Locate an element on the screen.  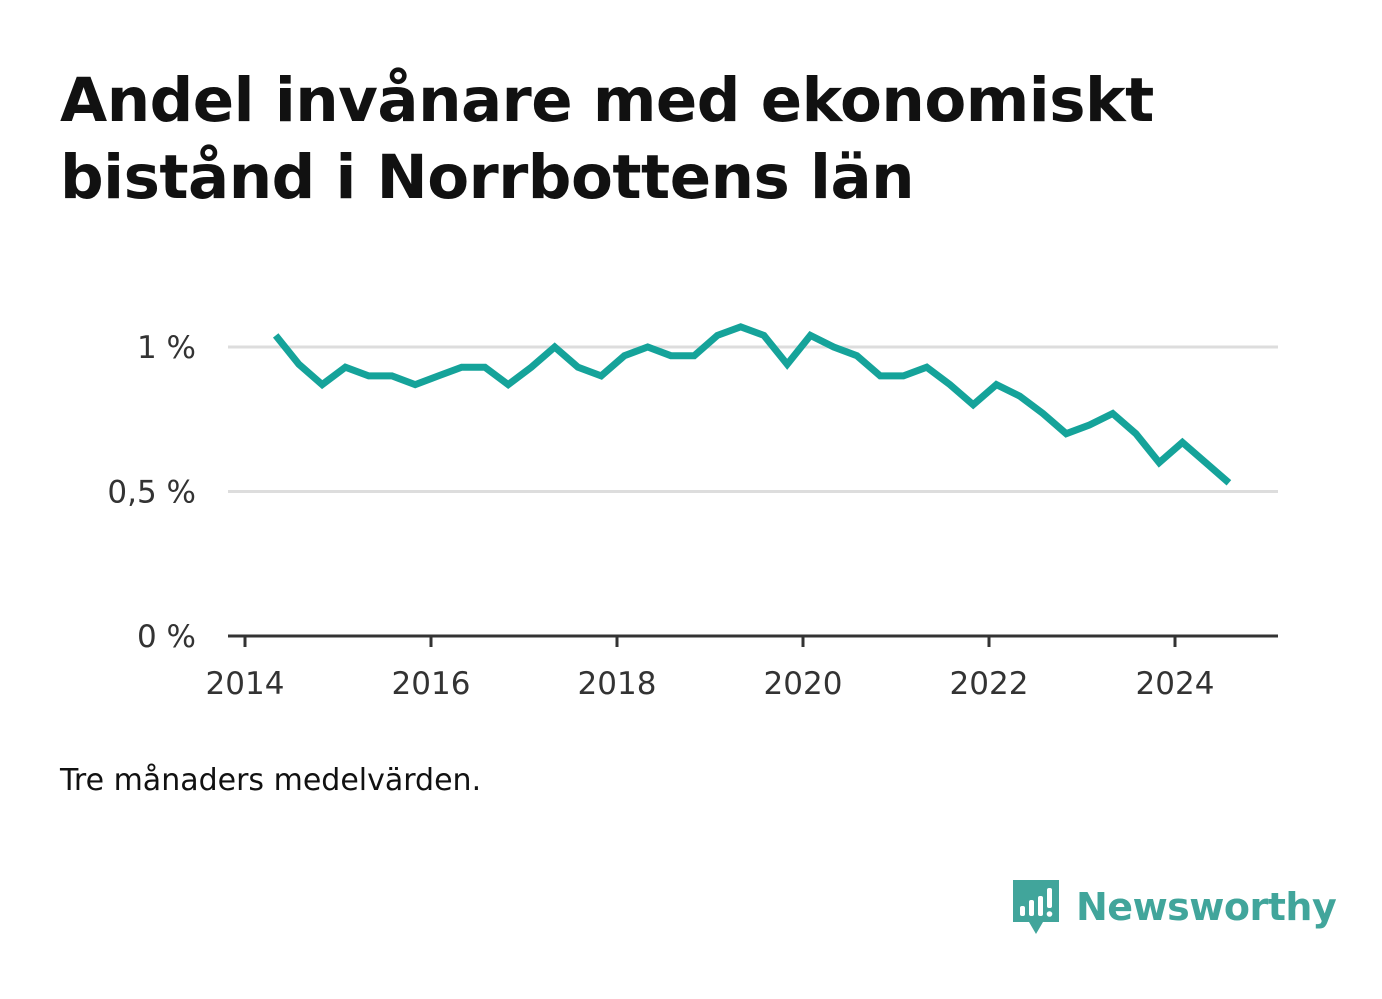
x-tick-label: 2022 is located at coordinates (989, 684).